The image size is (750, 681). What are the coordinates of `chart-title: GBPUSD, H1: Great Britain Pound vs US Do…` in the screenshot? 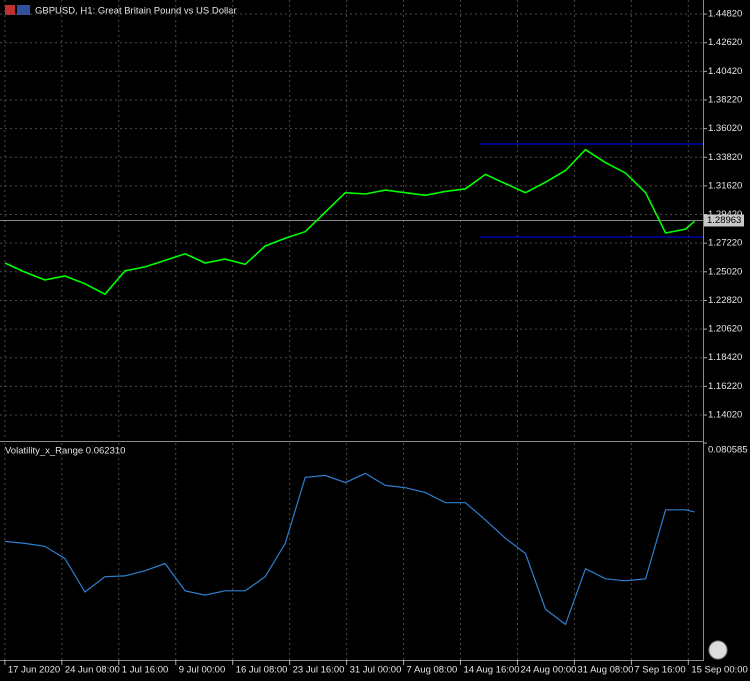 It's located at (136, 11).